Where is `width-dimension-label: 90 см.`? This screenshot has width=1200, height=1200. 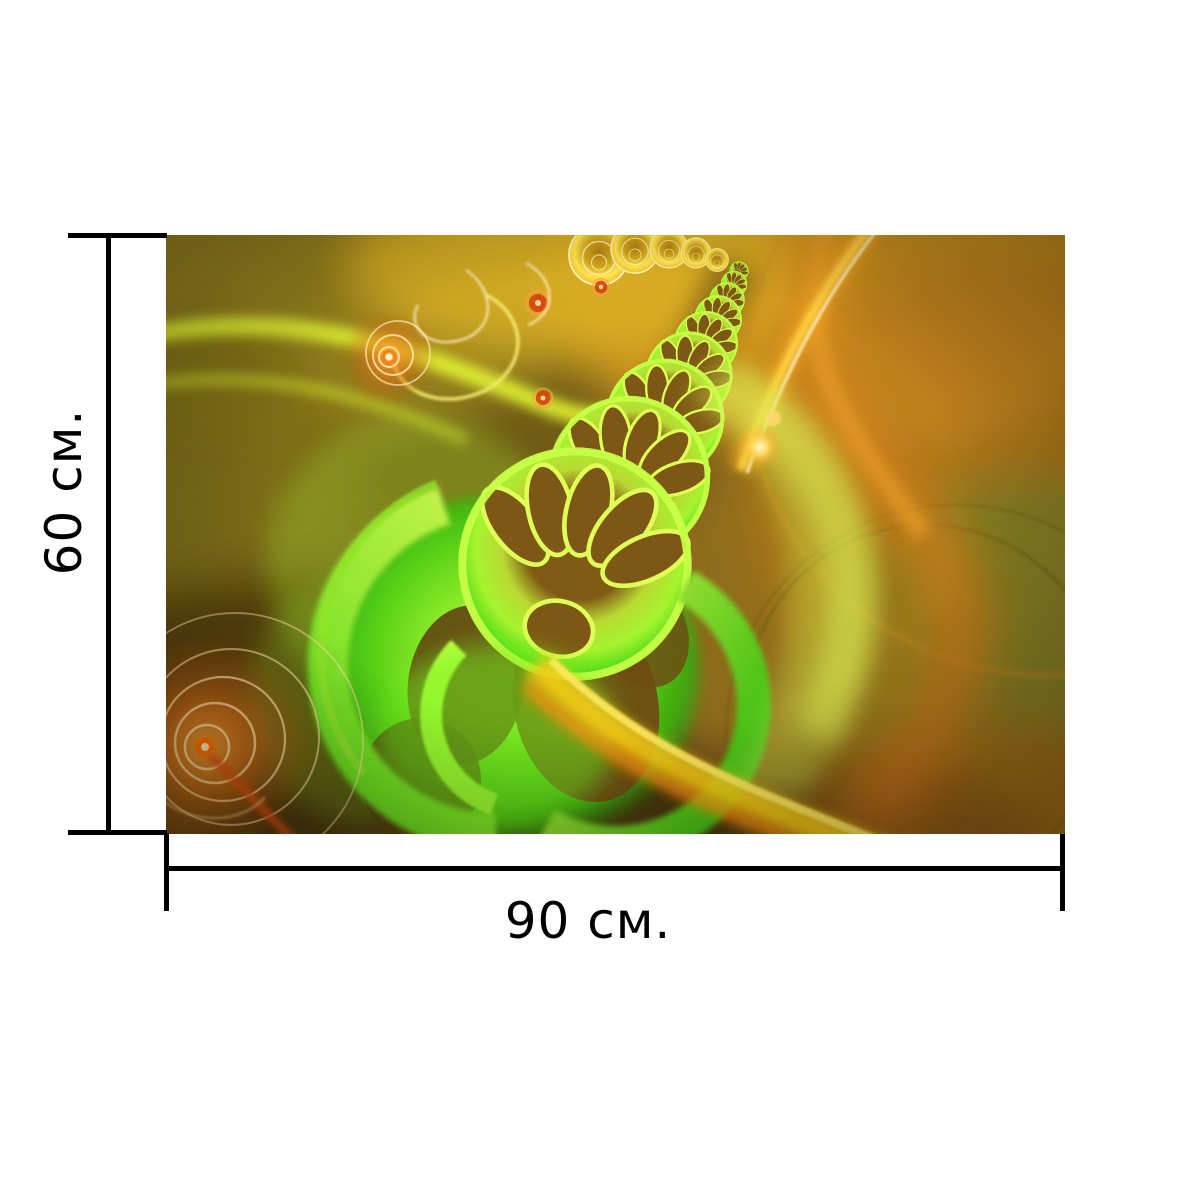
width-dimension-label: 90 см. is located at coordinates (588, 921).